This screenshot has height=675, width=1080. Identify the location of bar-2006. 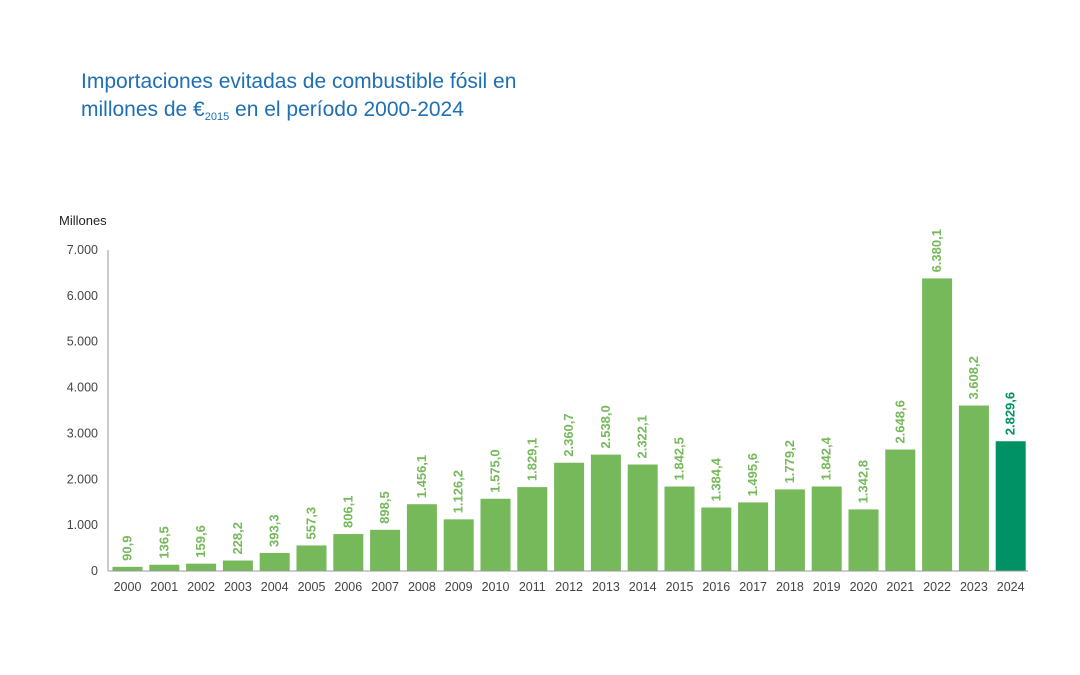
(348, 552).